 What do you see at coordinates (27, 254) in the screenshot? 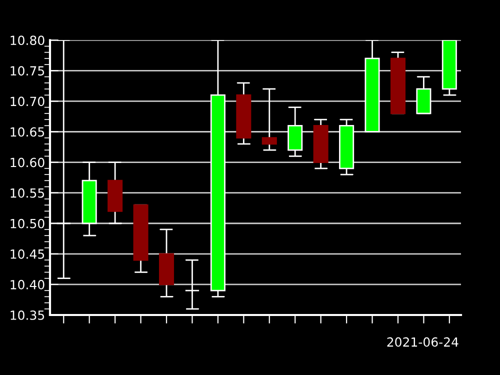
I see `y-tick-label: 10.45` at bounding box center [27, 254].